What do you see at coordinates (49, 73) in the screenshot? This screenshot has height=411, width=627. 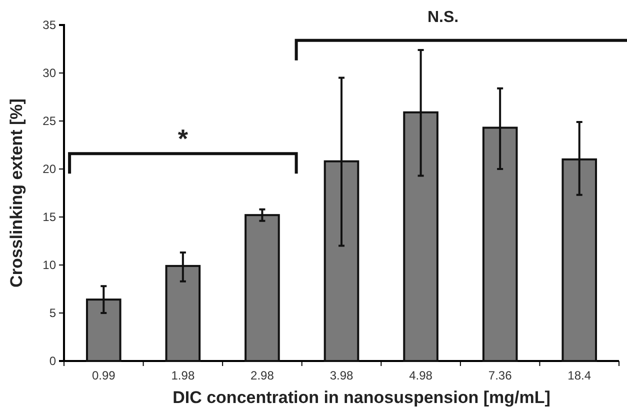 I see `y-tick-label: 30` at bounding box center [49, 73].